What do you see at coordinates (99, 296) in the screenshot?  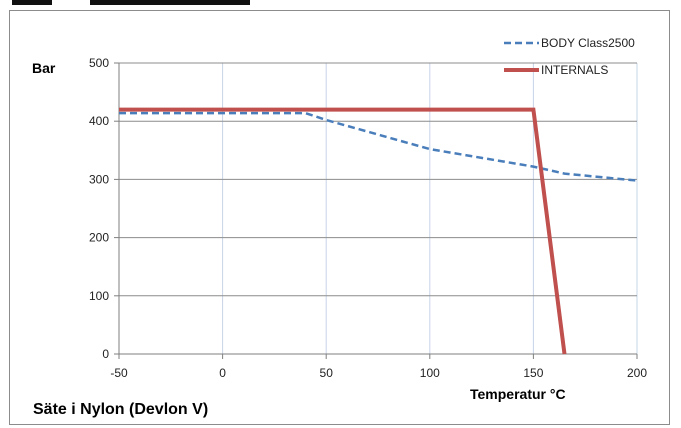 I see `y-tick-label: 100` at bounding box center [99, 296].